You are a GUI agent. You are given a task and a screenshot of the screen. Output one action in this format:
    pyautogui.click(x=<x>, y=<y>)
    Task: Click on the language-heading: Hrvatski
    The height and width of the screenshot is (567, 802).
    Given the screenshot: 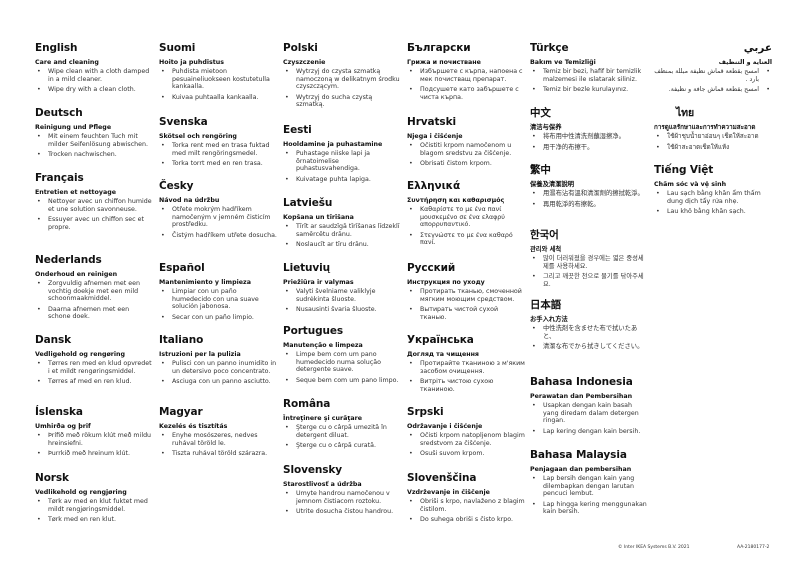 What is the action you would take?
    pyautogui.click(x=431, y=122)
    